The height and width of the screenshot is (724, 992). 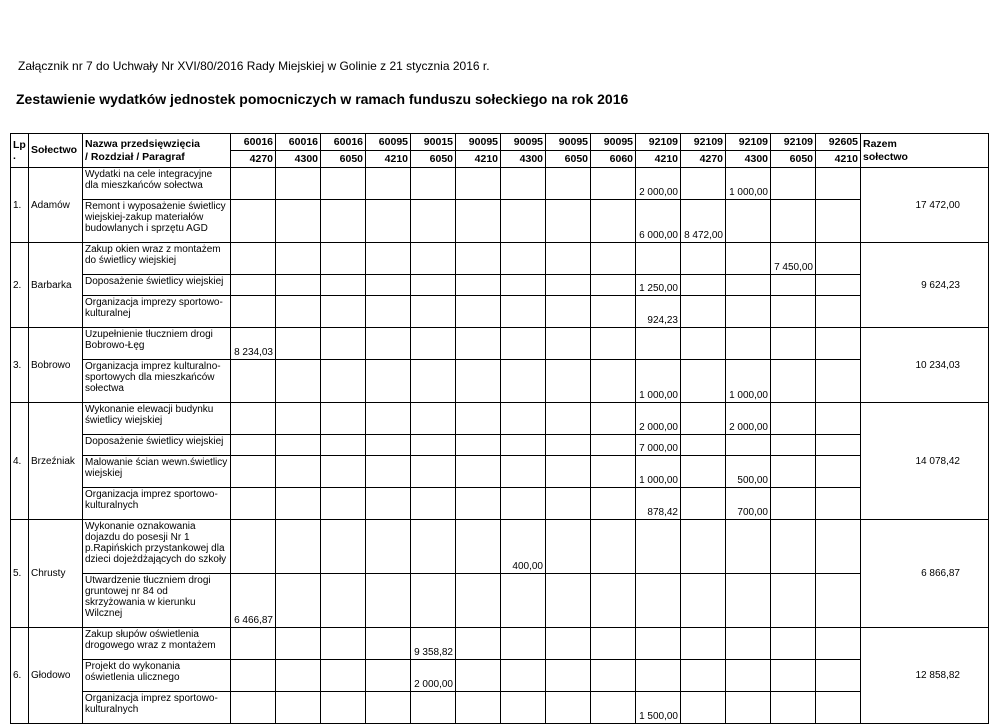 What do you see at coordinates (924, 365) in the screenshot?
I see `row-razem: 10 234,03` at bounding box center [924, 365].